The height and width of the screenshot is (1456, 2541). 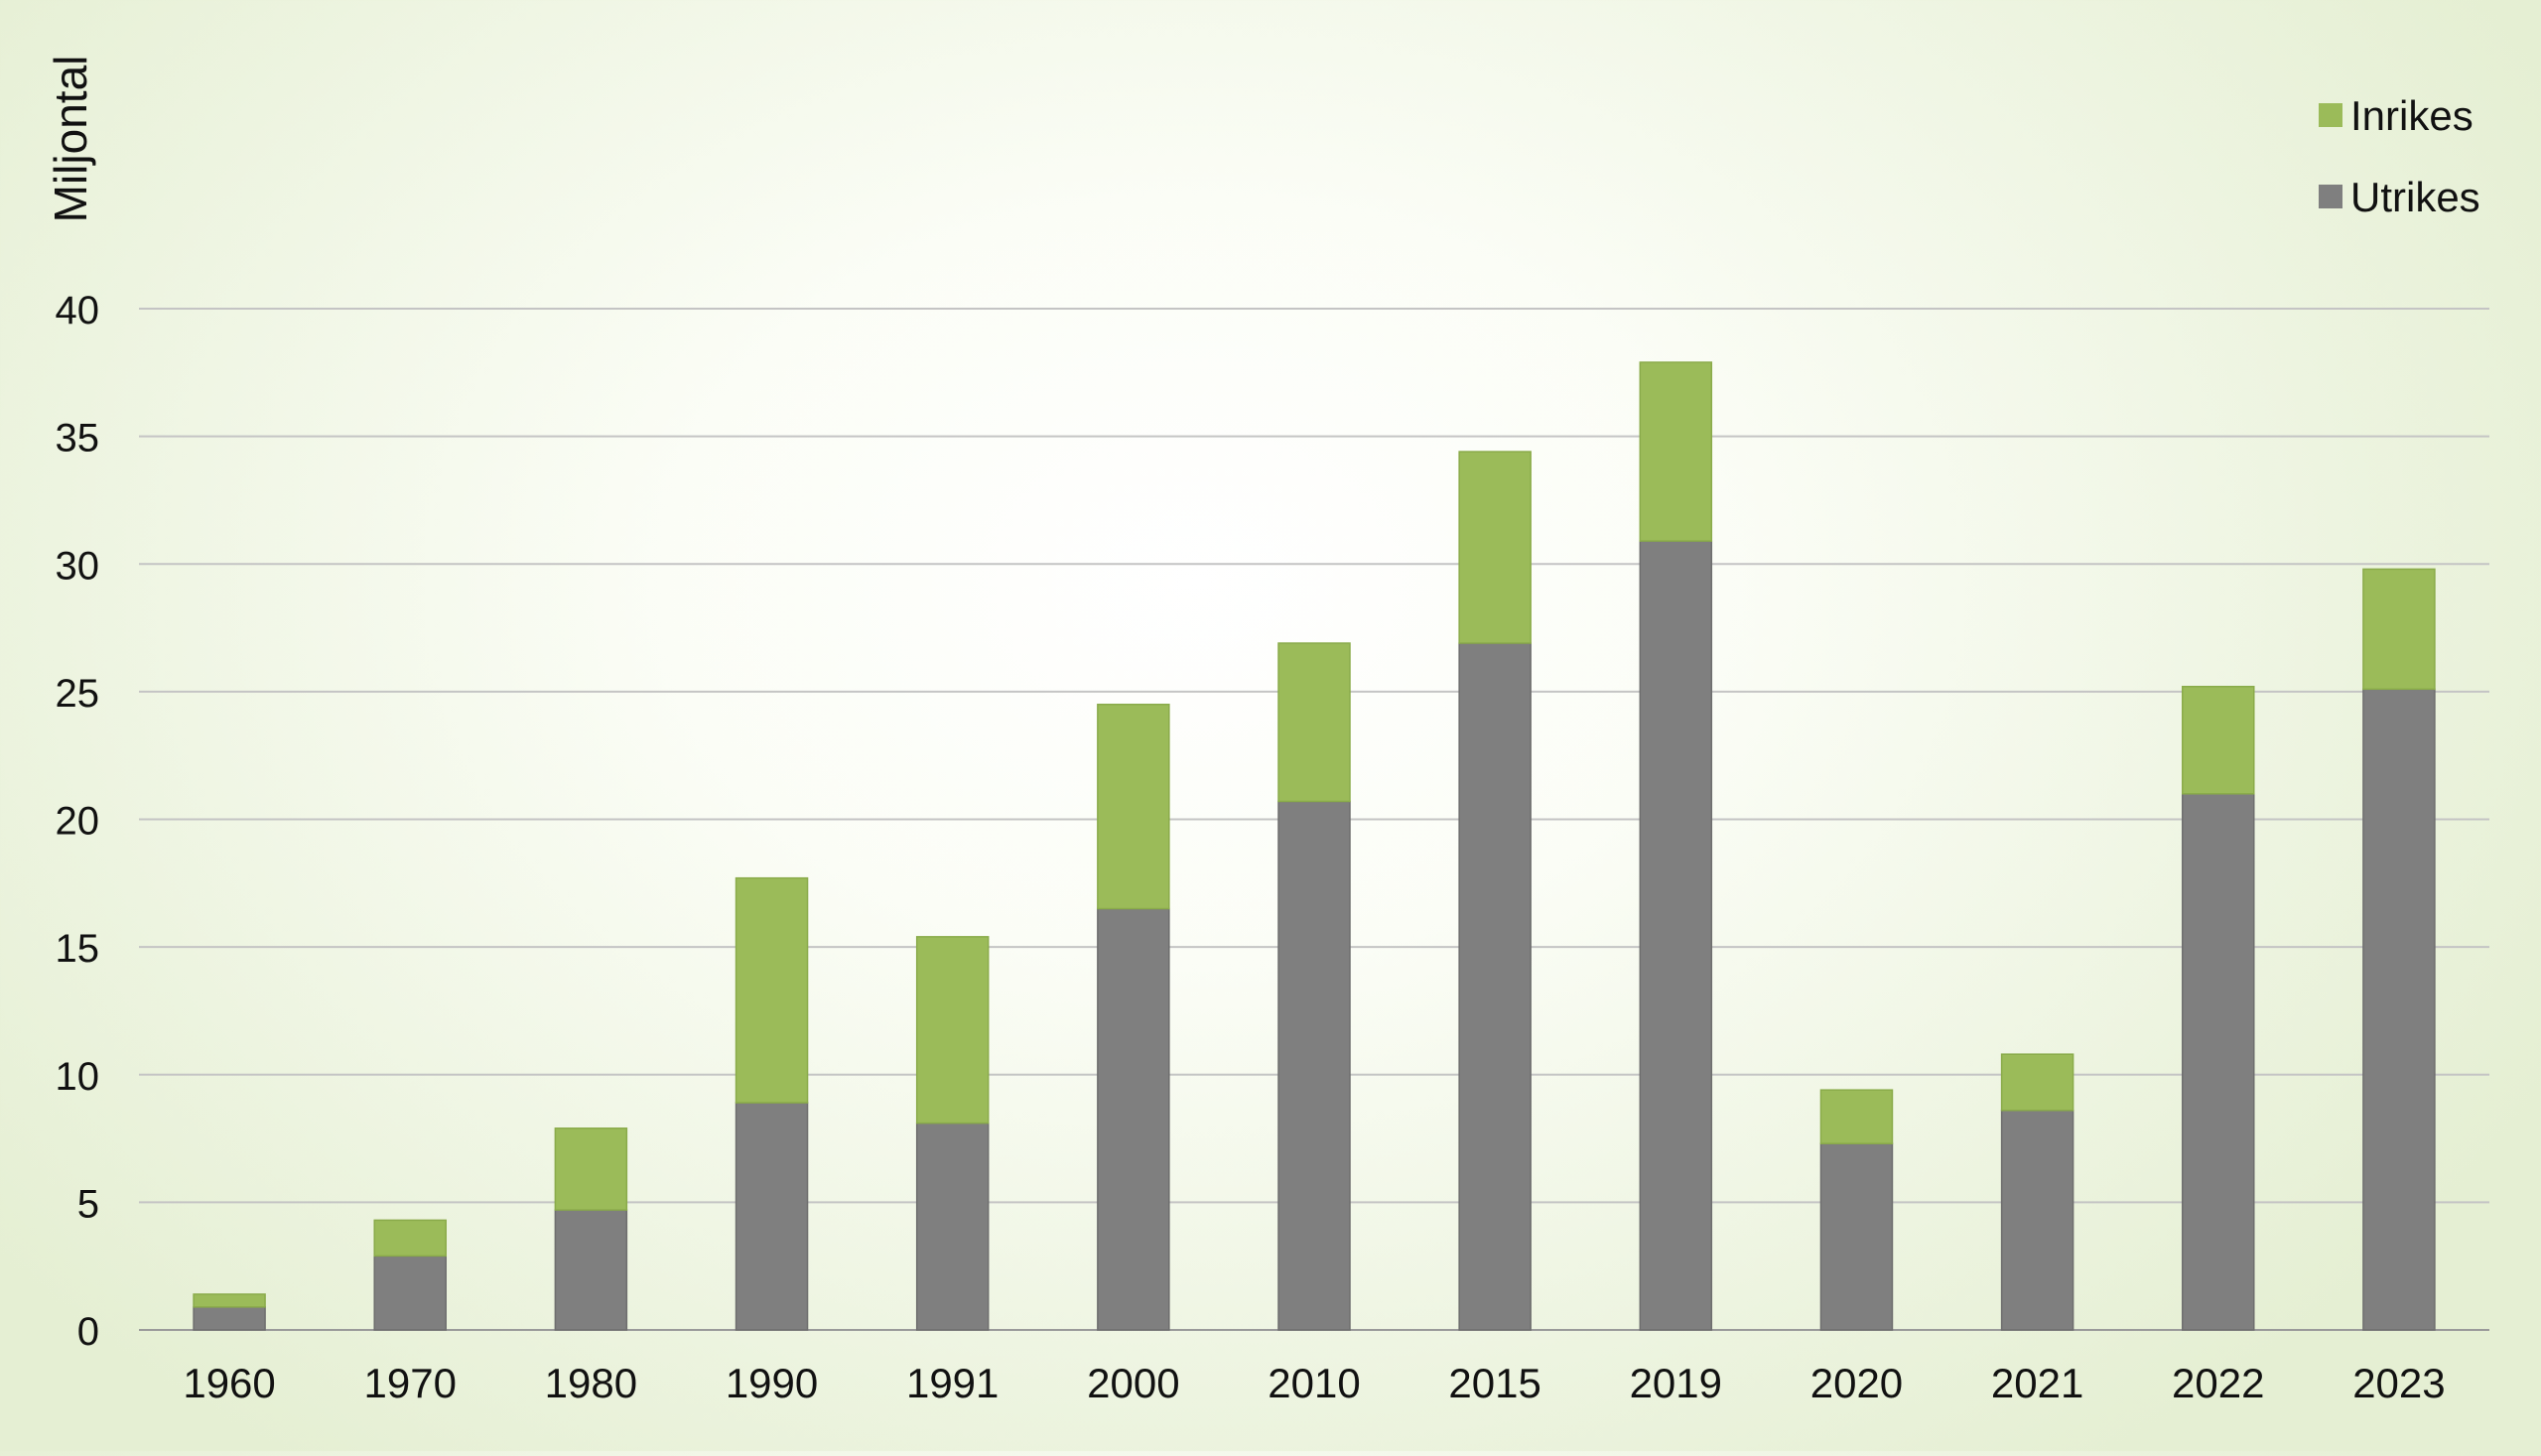 I want to click on bar-inrikes-1980, so click(x=591, y=1169).